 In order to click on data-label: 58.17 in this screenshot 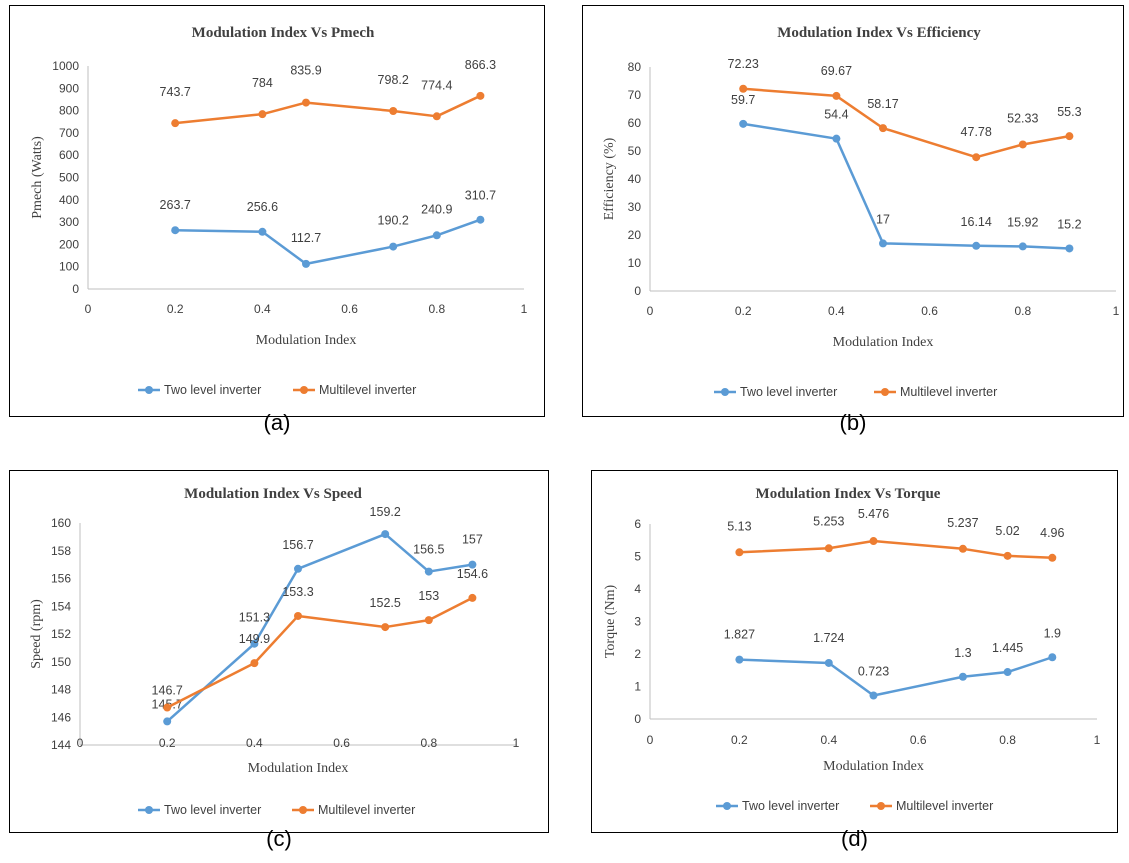, I will do `click(882, 104)`.